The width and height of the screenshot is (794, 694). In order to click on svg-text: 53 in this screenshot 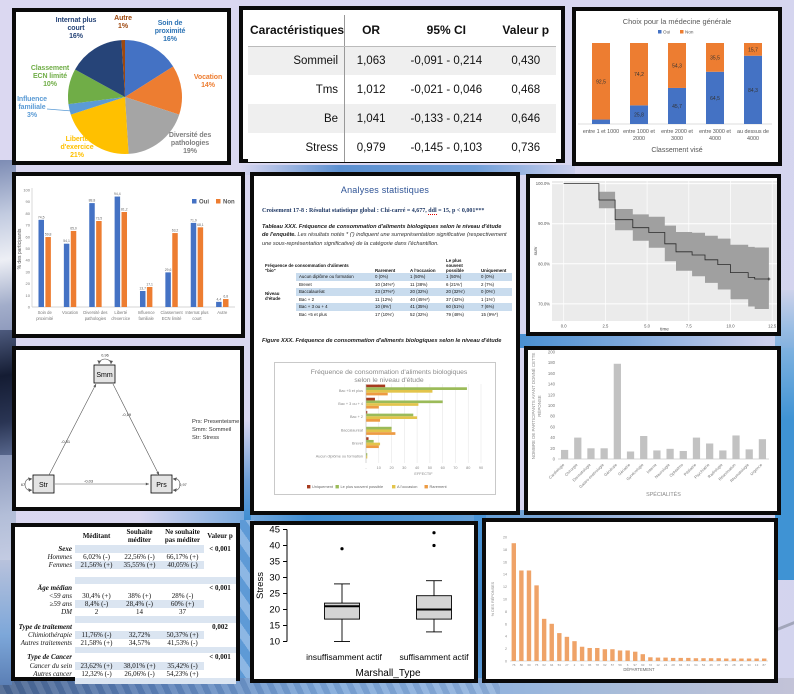, I will do `click(560, 665)`.